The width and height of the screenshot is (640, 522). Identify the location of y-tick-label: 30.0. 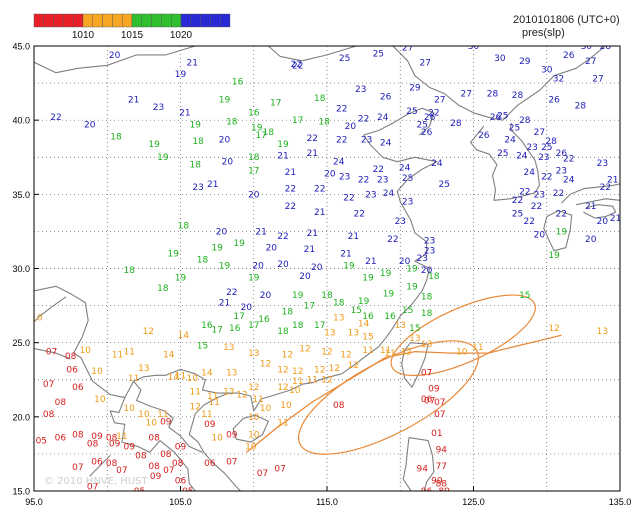
(21, 269).